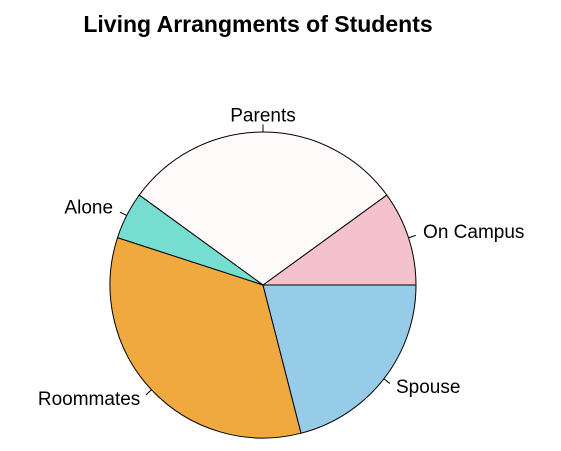 The height and width of the screenshot is (451, 561). I want to click on leader-line-spouse, so click(387, 381).